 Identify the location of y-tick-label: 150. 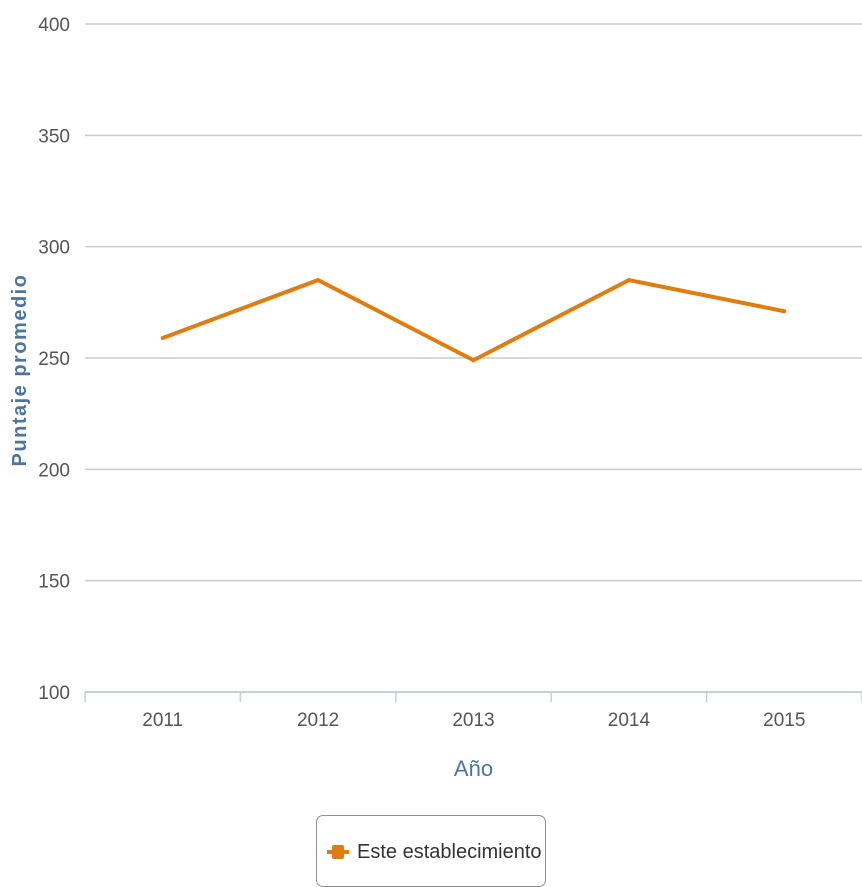
(54, 582).